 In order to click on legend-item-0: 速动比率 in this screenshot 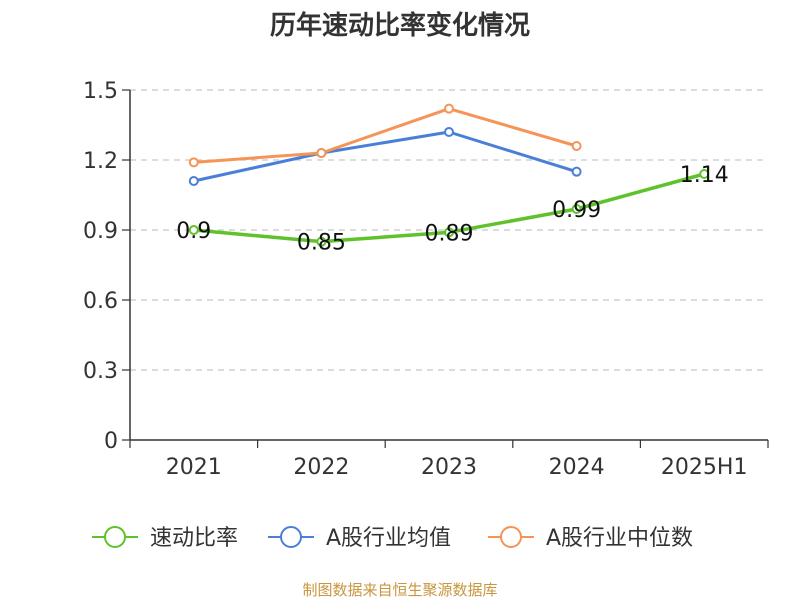, I will do `click(165, 538)`.